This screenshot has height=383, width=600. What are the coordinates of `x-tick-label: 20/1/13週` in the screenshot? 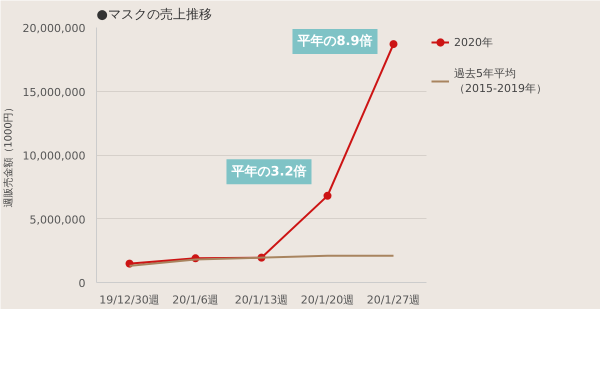 It's located at (261, 300).